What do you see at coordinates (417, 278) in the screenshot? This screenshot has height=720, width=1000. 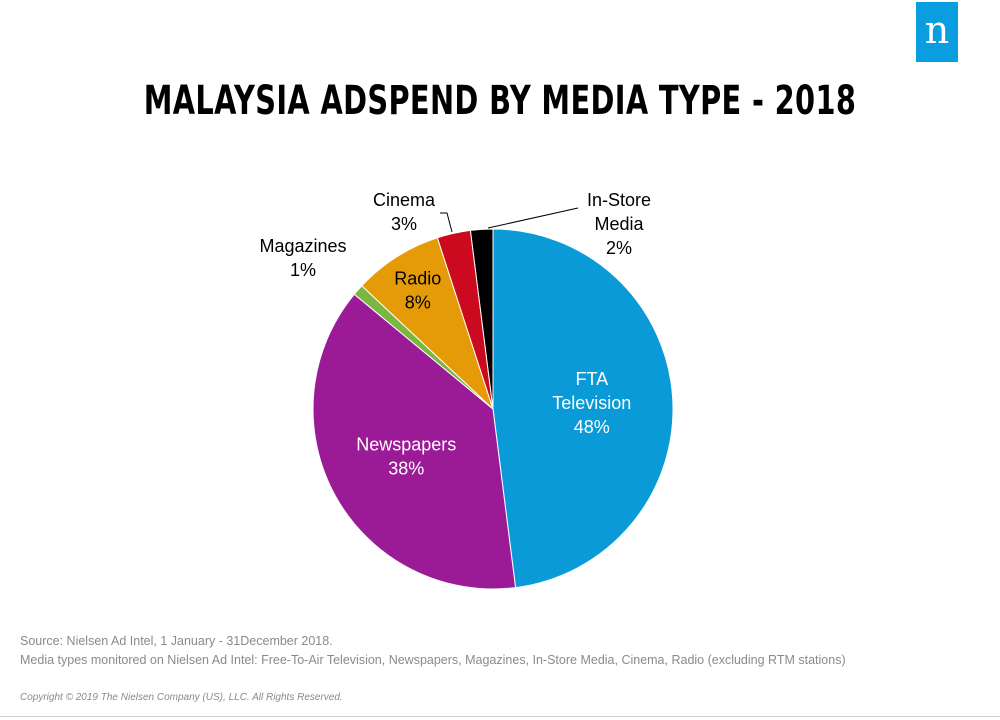 I see `slice-name-radio: Radio` at bounding box center [417, 278].